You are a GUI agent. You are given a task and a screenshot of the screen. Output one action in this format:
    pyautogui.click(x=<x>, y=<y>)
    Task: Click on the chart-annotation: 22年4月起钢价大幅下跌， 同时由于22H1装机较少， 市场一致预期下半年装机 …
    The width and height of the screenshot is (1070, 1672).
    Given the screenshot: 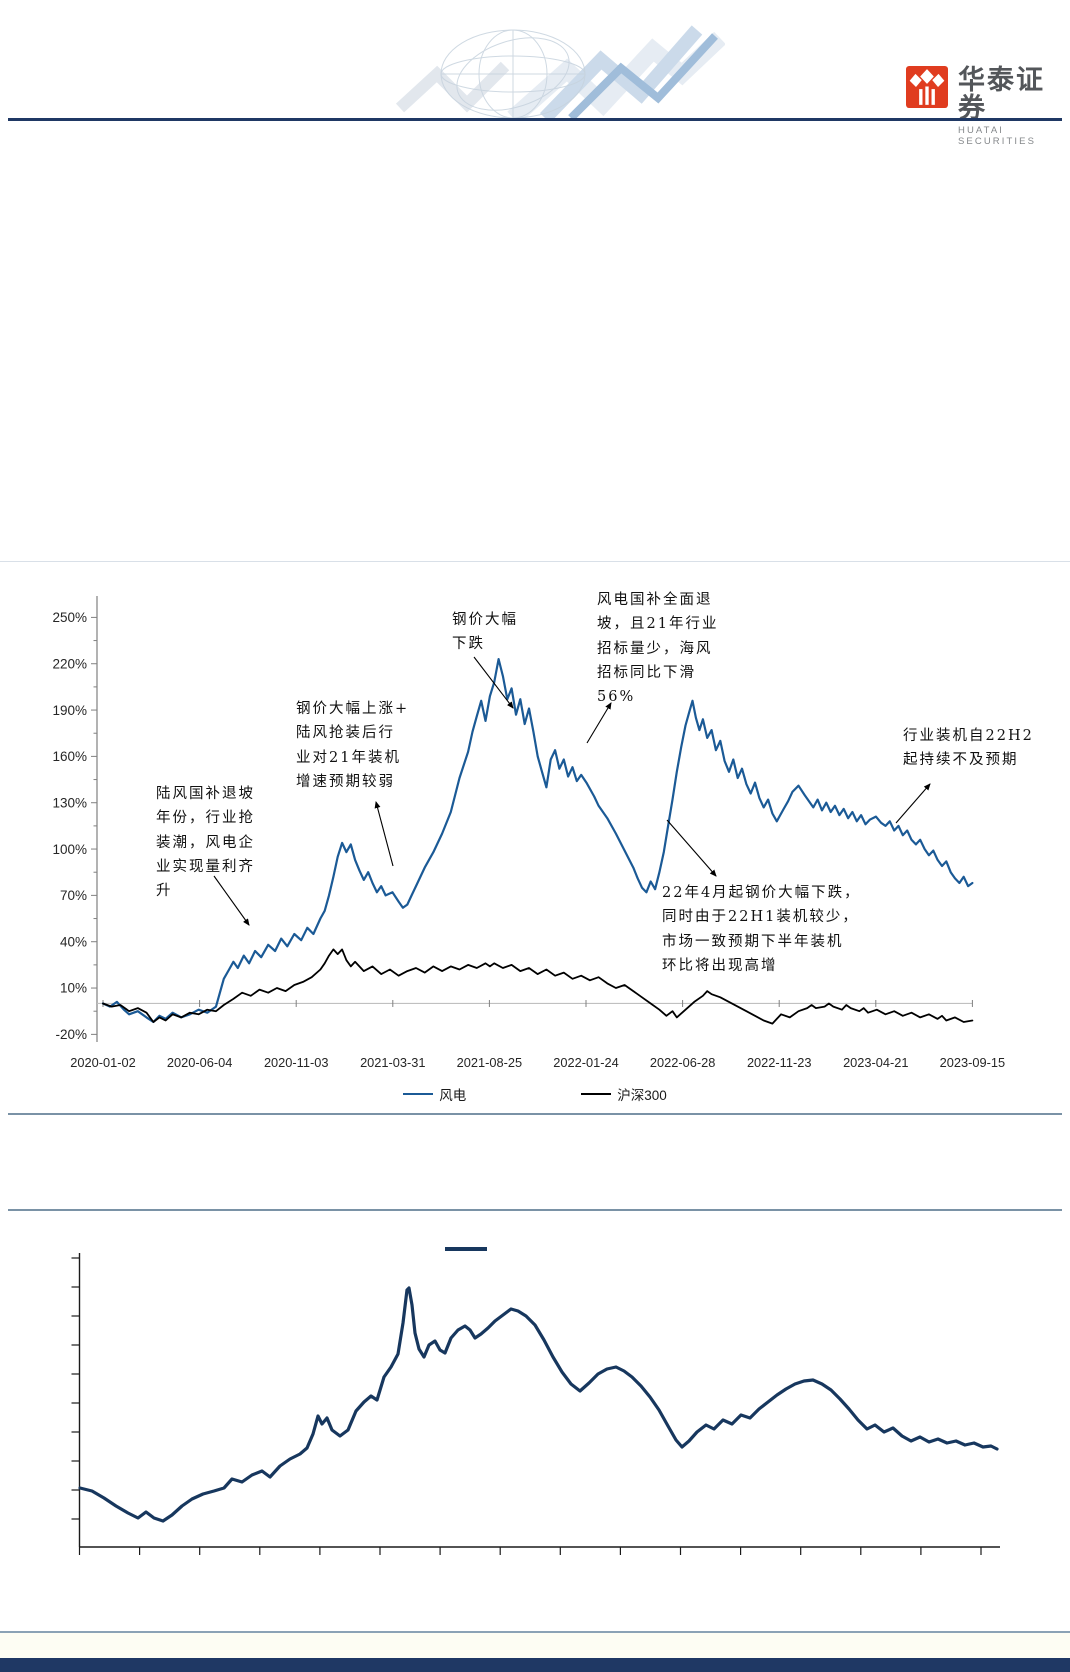 What is the action you would take?
    pyautogui.click(x=761, y=930)
    